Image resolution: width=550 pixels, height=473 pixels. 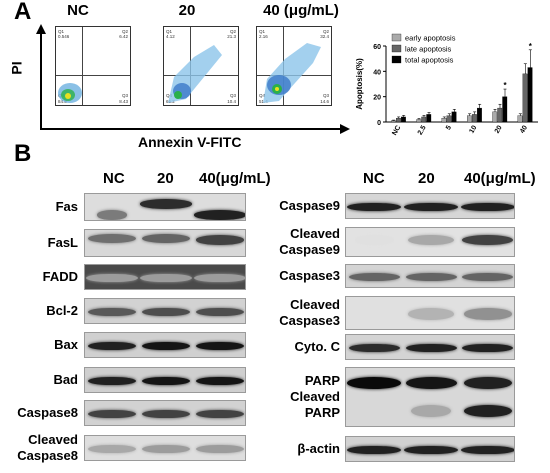 I want to click on panel-a-letter: A, so click(x=23, y=12).